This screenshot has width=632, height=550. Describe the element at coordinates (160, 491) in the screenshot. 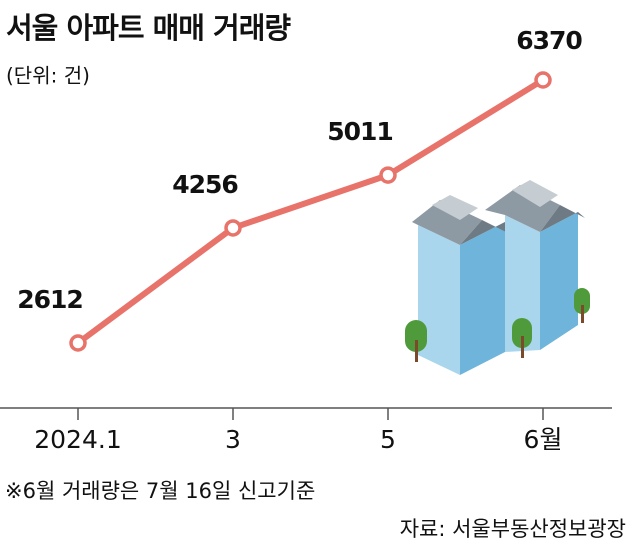

I see `note: ※6월 거래량은 7월 16일 신고기준` at that location.